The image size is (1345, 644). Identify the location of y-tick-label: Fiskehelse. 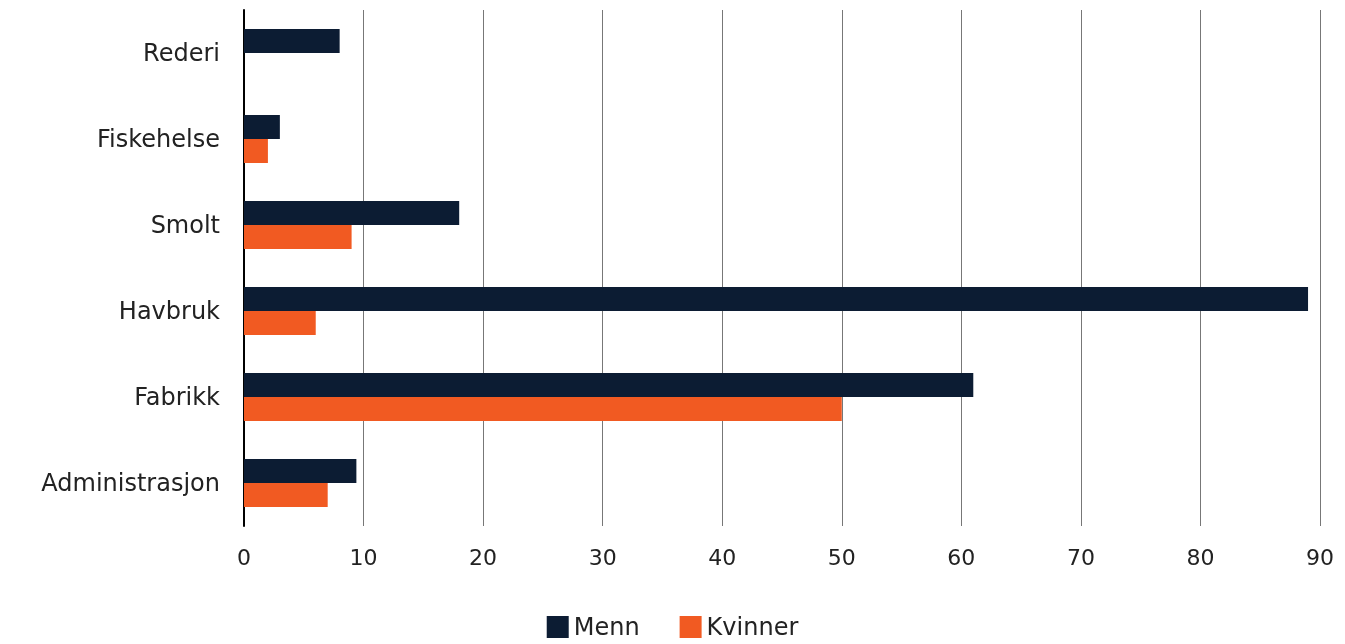
(158, 139).